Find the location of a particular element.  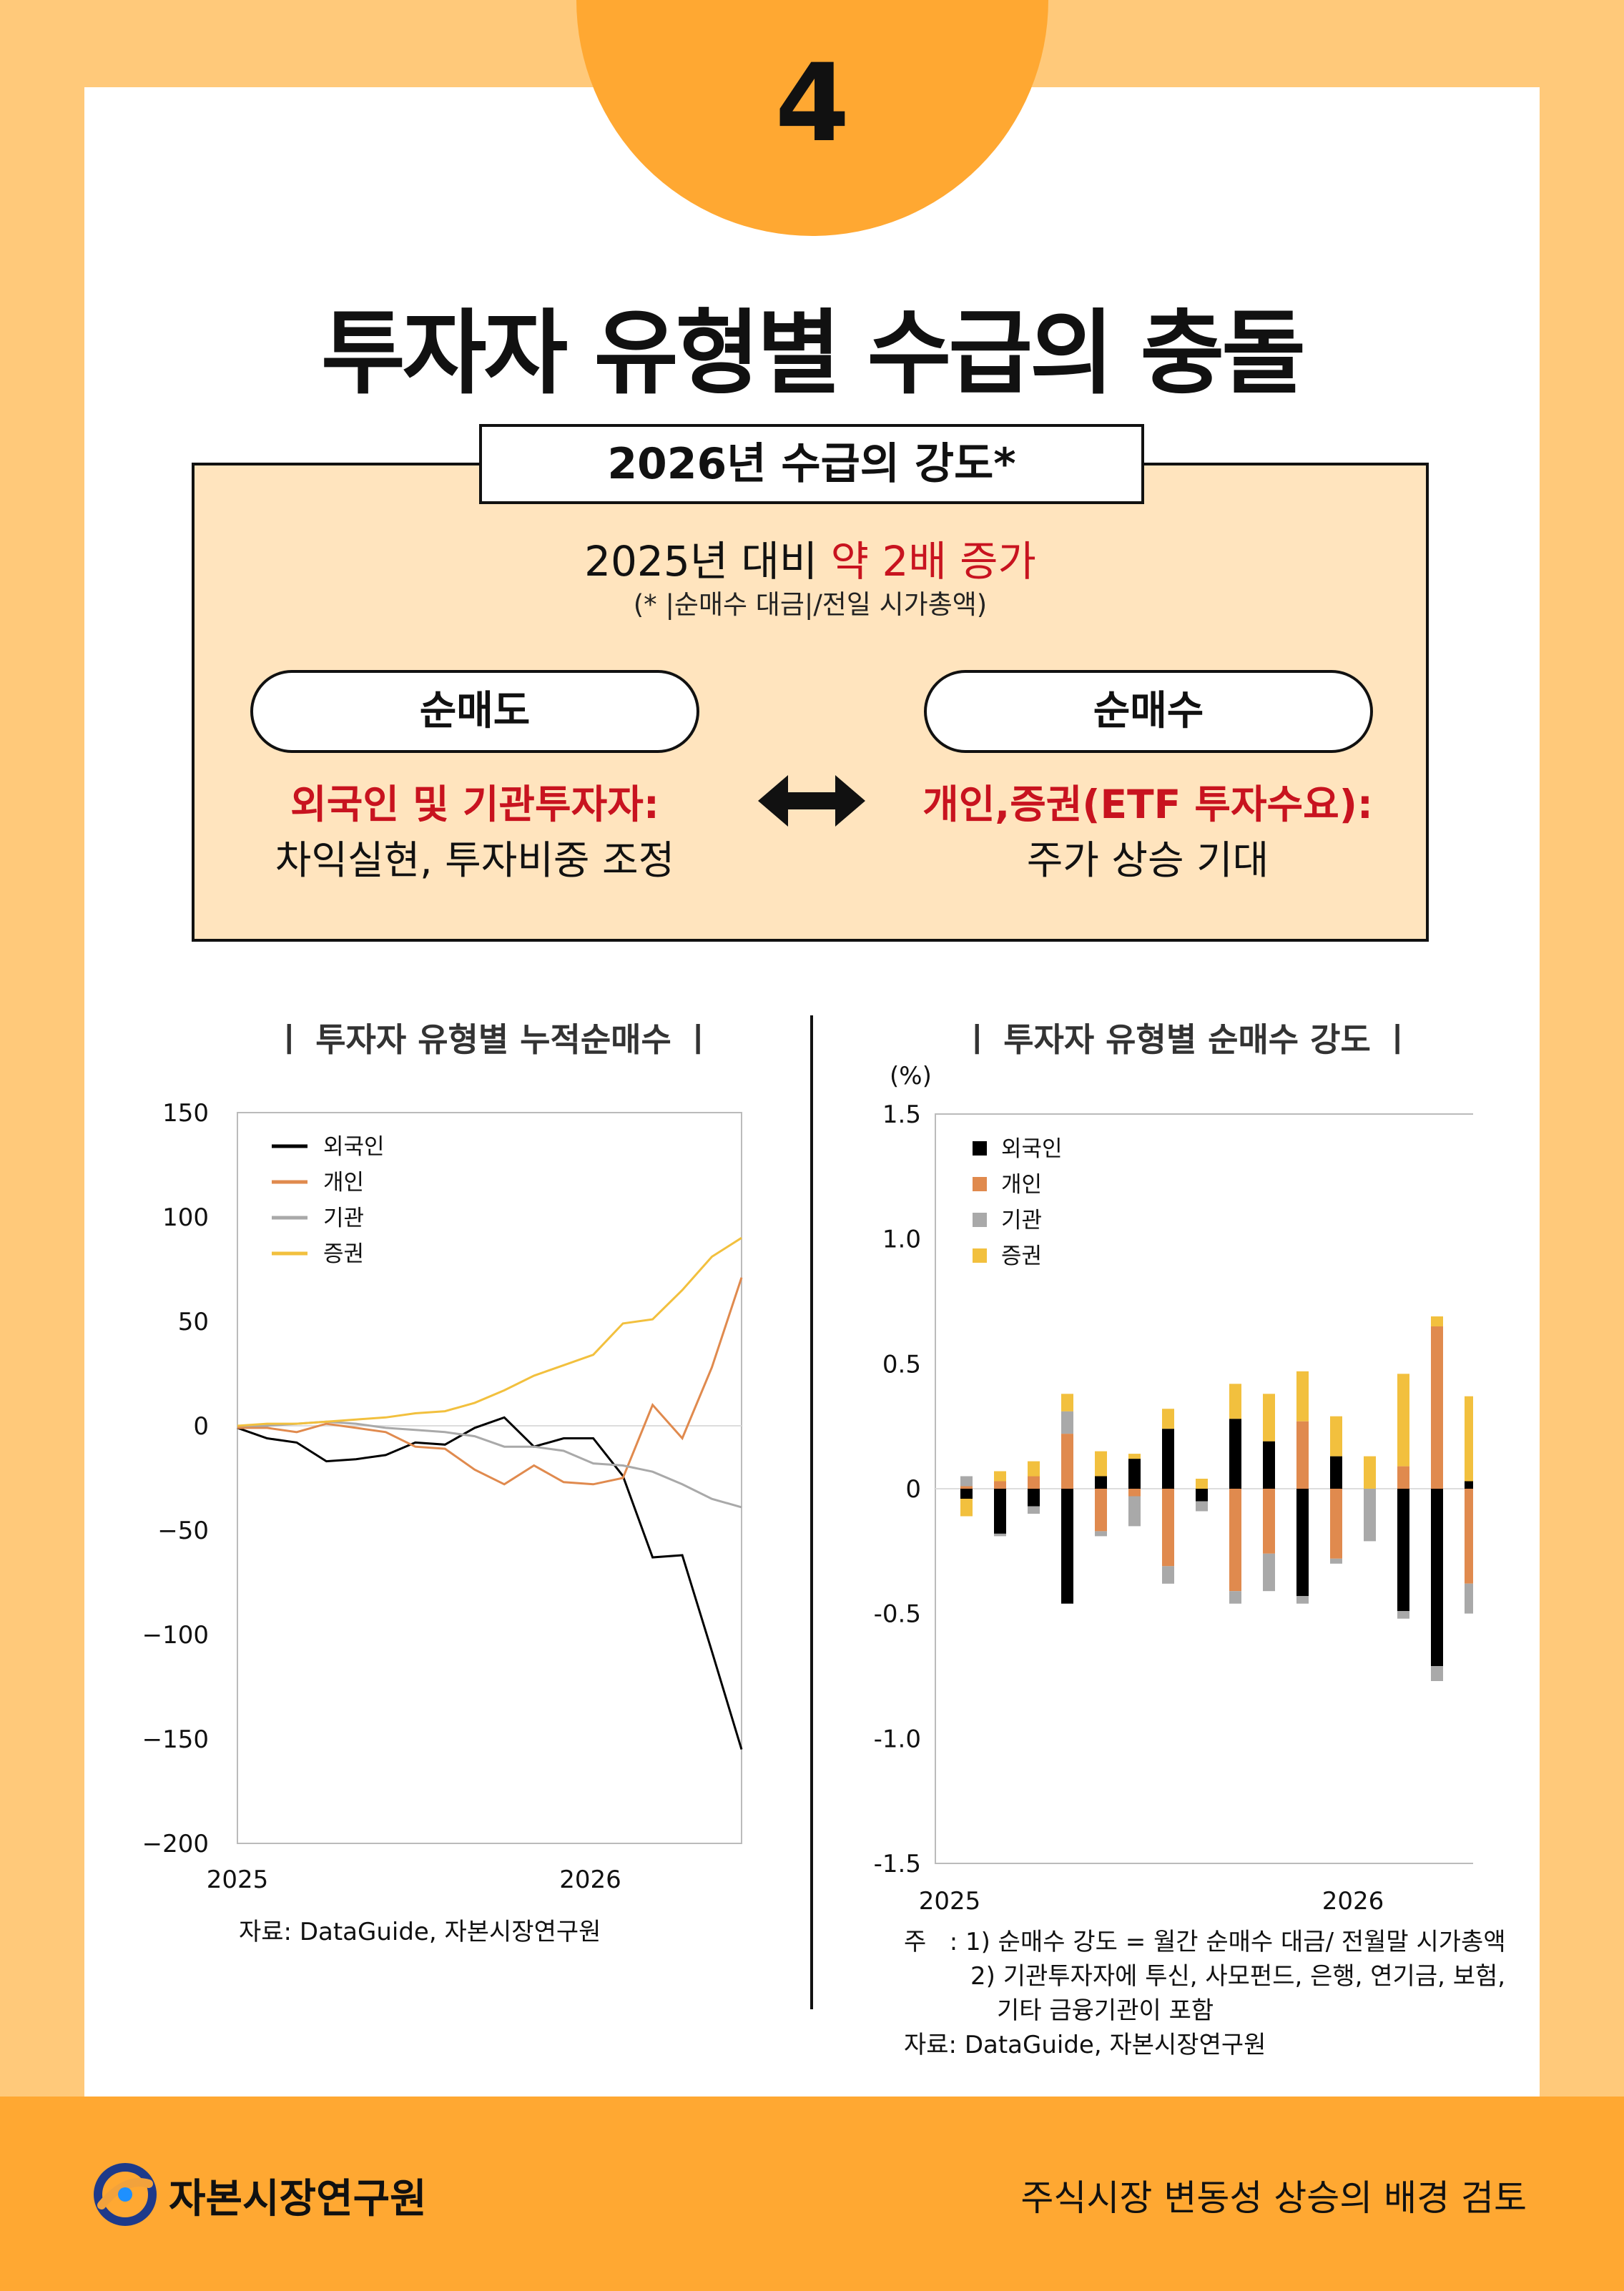

note-line-1: 주 : 1) 순매수 강도 = 월간 순매수 대금/ 전월말 시가총액 is located at coordinates (1205, 1942).